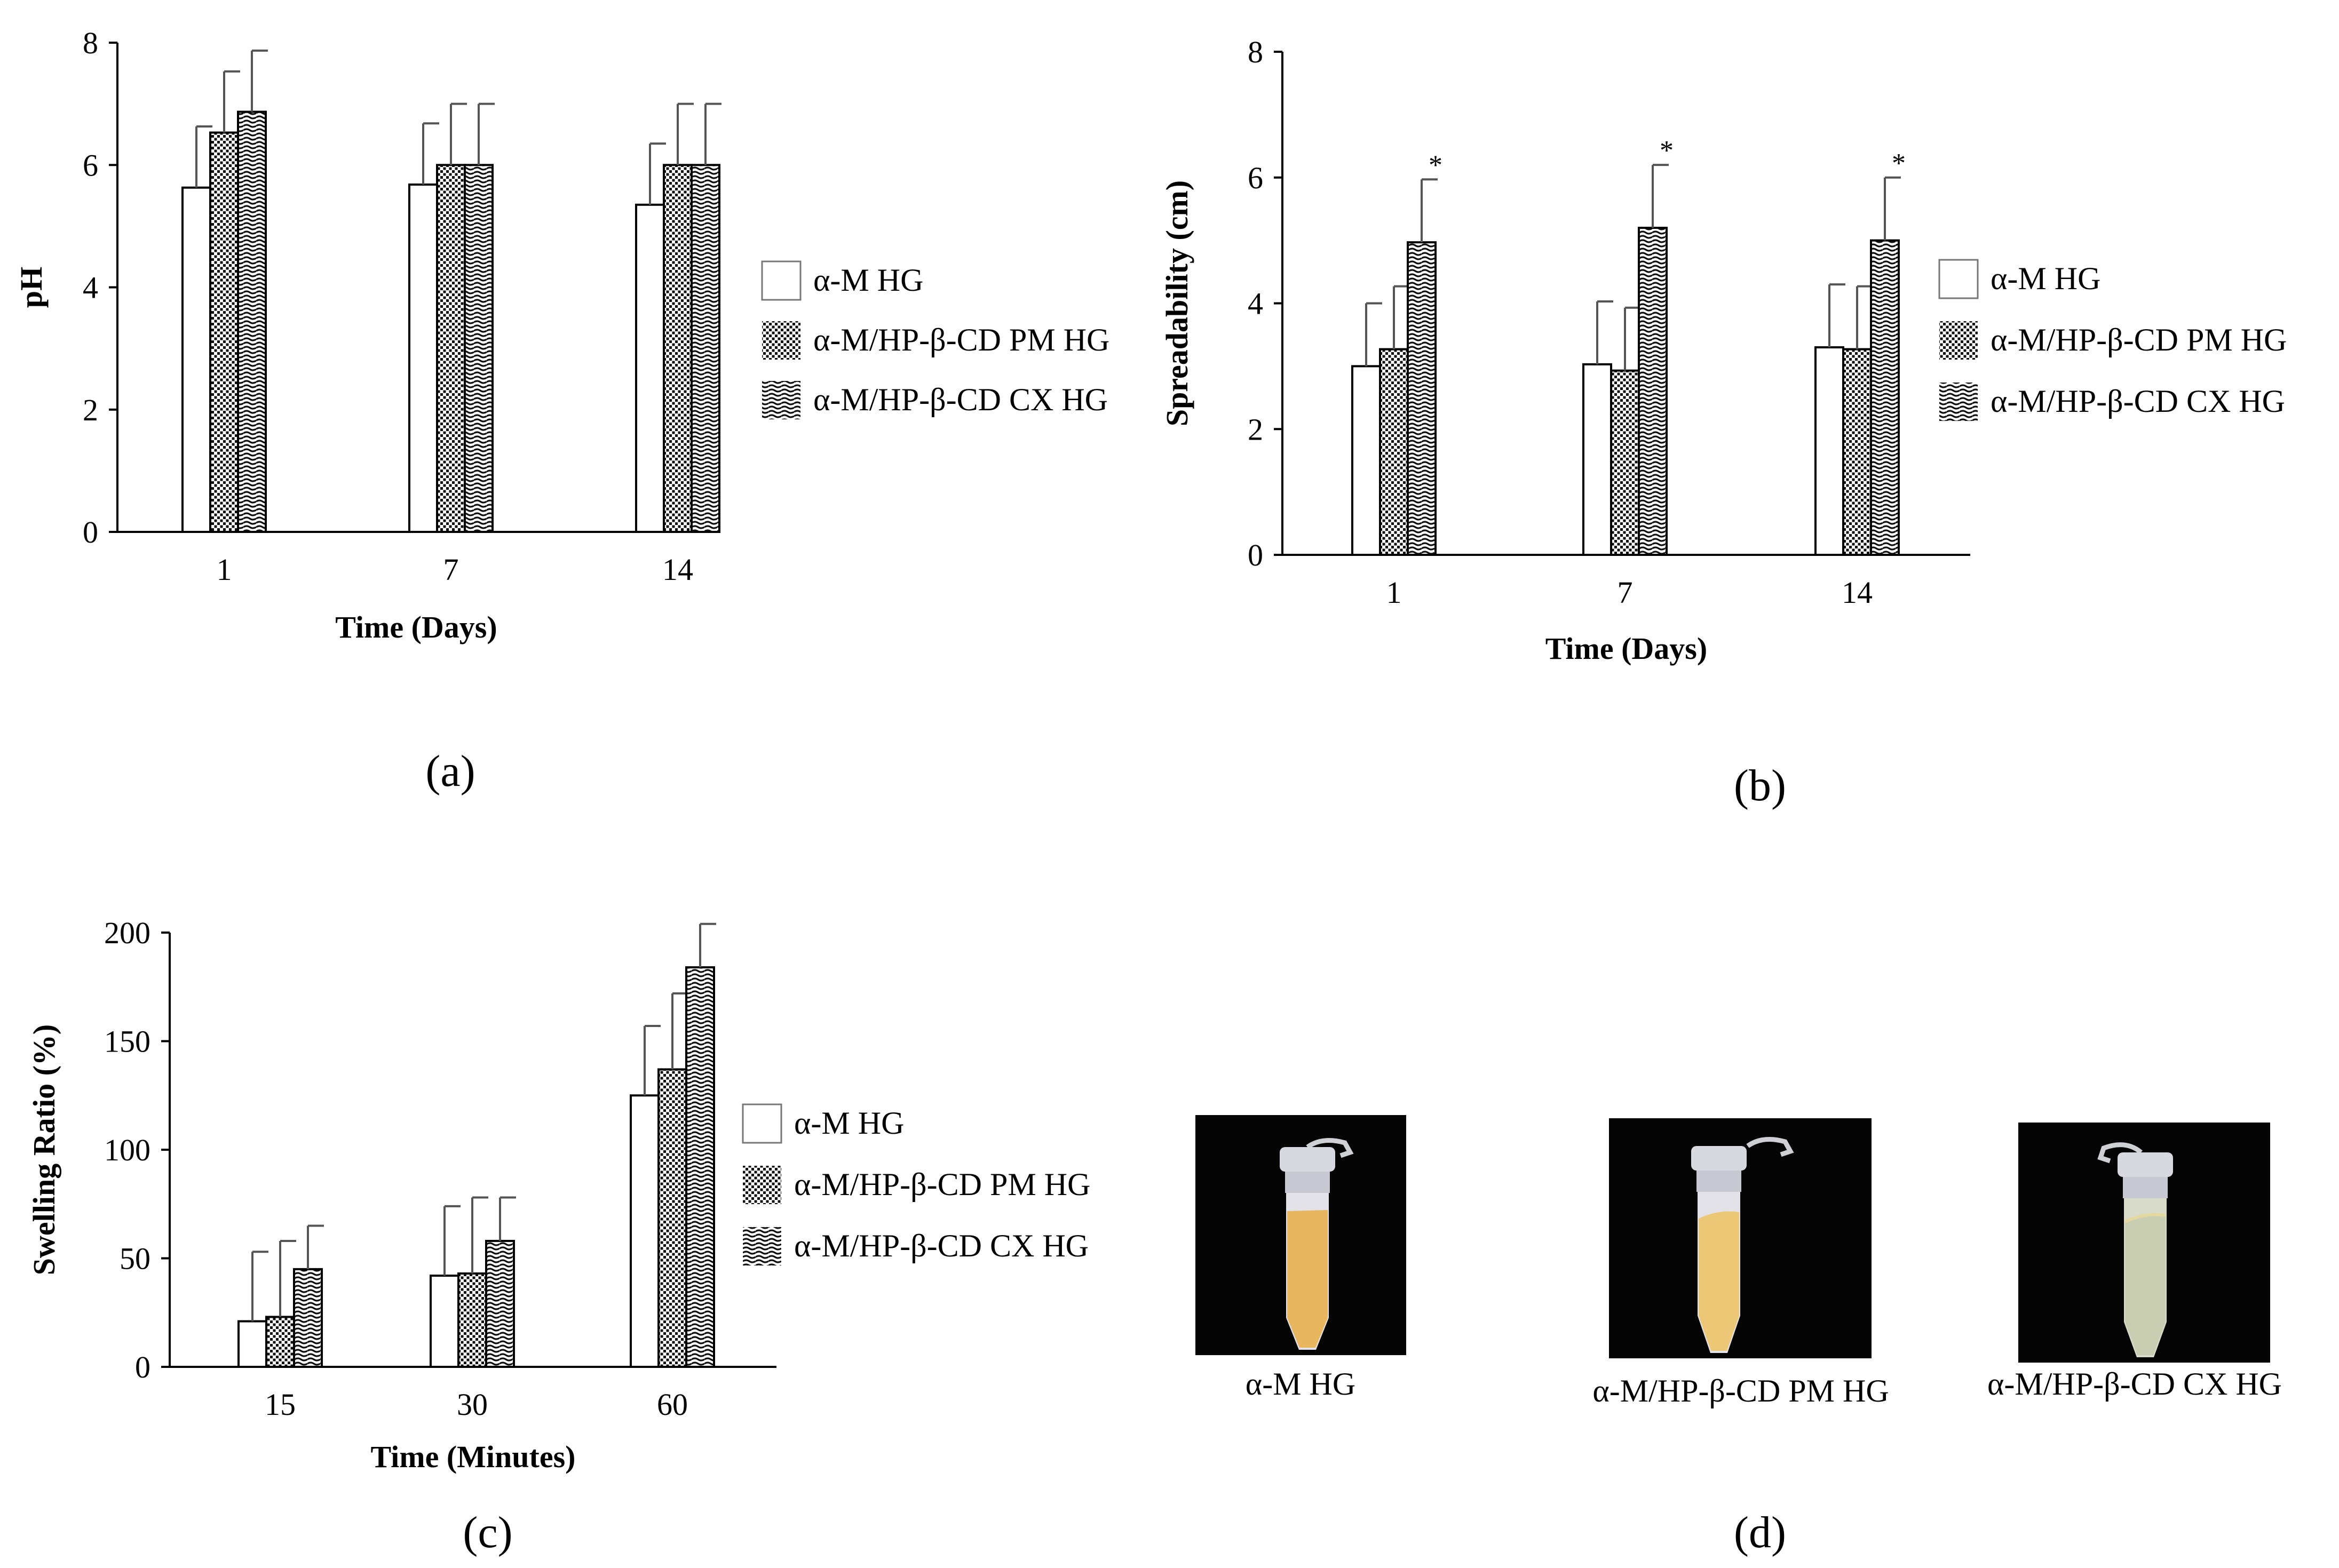 This screenshot has width=2339, height=1568. I want to click on y-axis-title: Spreadability (cm), so click(1177, 303).